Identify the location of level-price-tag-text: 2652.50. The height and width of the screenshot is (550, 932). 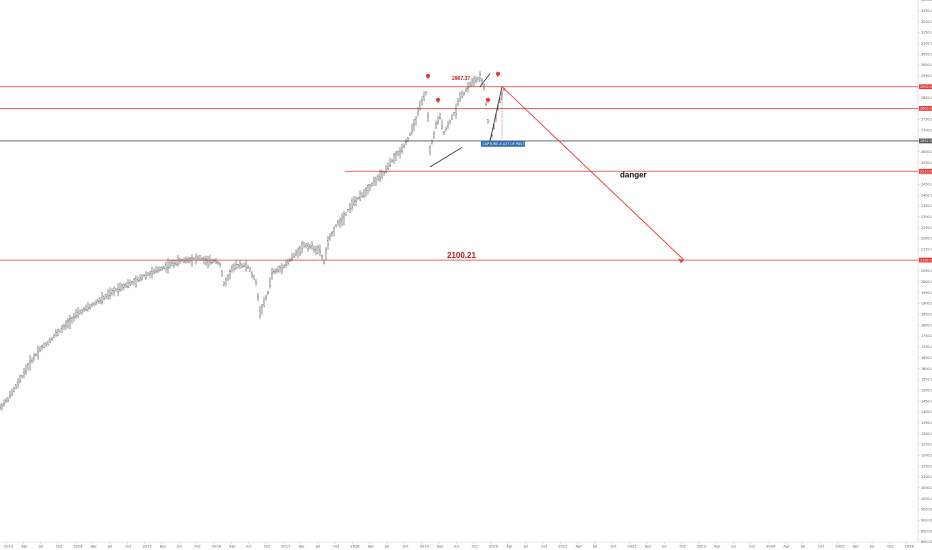
(926, 141).